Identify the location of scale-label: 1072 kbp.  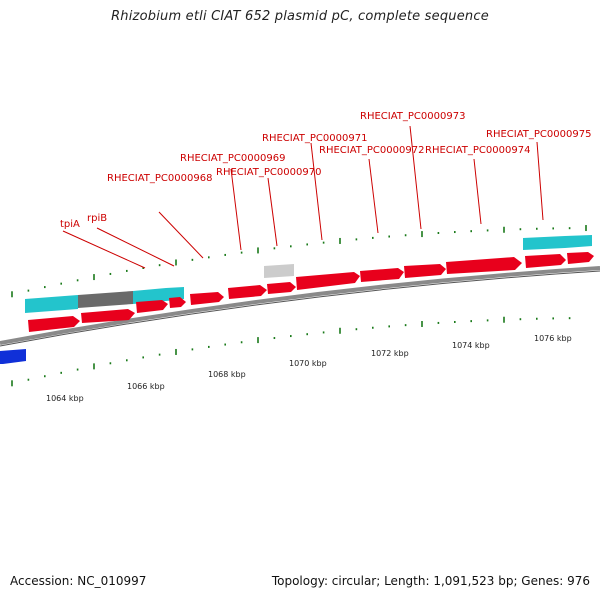
(390, 353).